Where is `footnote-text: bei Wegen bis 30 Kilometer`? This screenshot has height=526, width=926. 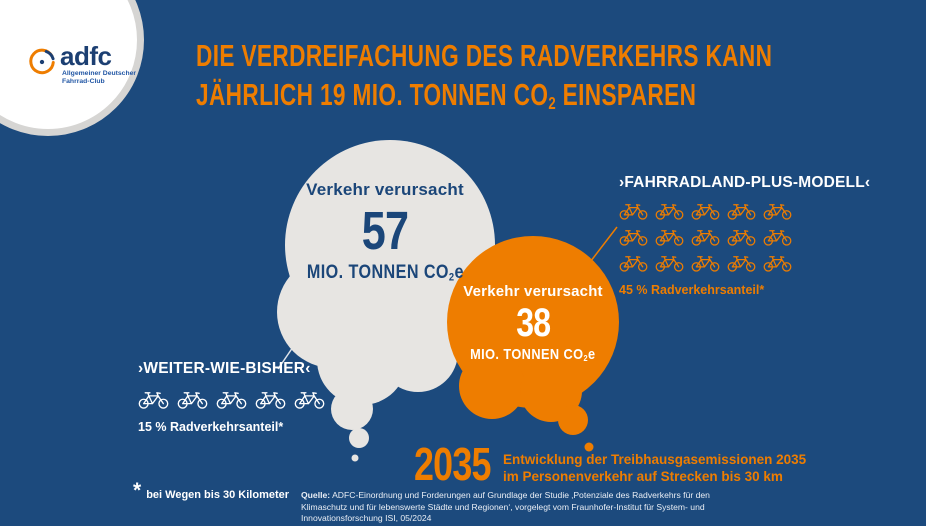 footnote-text: bei Wegen bis 30 Kilometer is located at coordinates (218, 495).